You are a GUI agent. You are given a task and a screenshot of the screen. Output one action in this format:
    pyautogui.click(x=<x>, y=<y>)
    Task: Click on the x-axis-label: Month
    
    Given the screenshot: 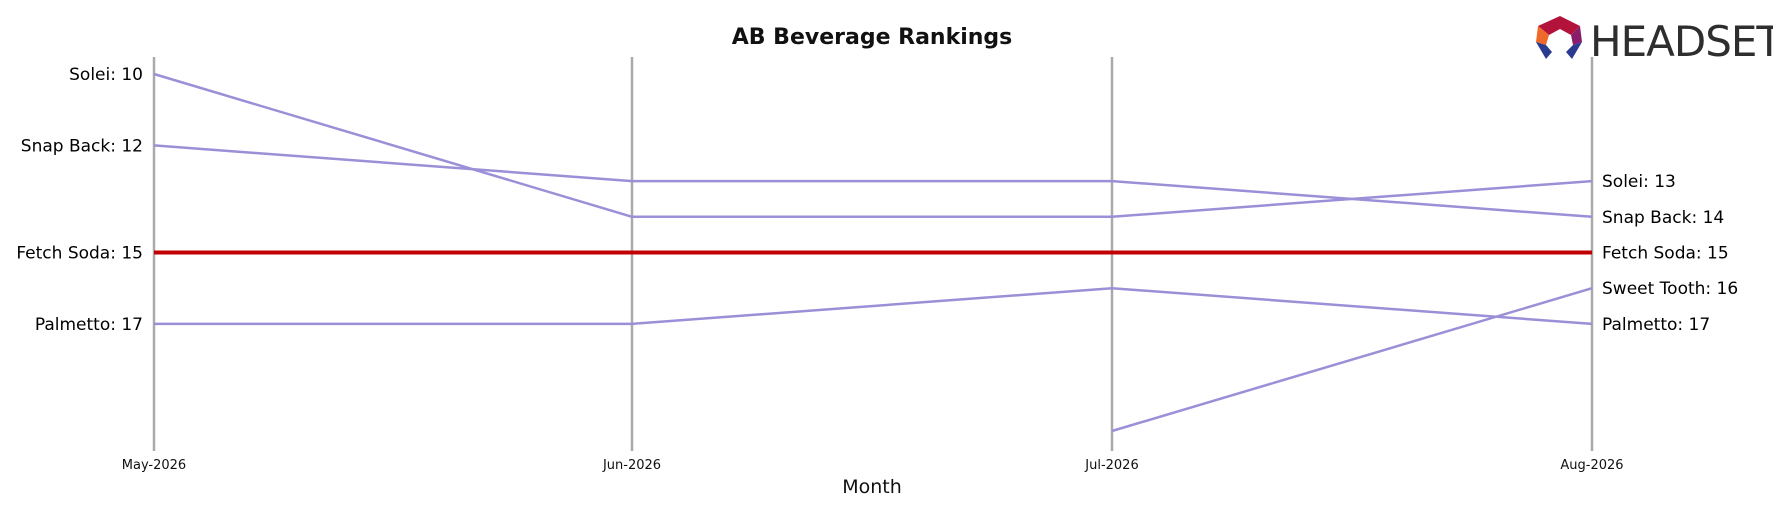 What is the action you would take?
    pyautogui.click(x=872, y=487)
    